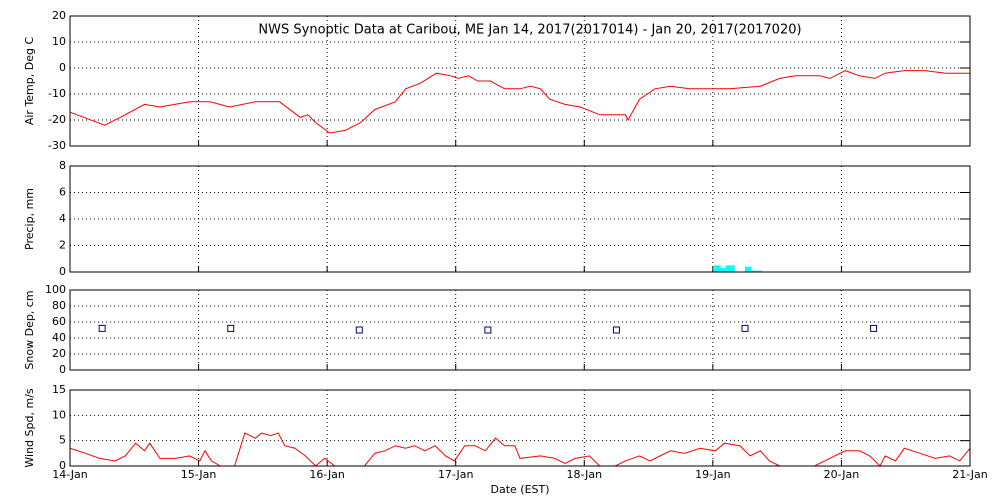 Image resolution: width=1000 pixels, height=500 pixels. What do you see at coordinates (59, 389) in the screenshot?
I see `y-tick-label: 15` at bounding box center [59, 389].